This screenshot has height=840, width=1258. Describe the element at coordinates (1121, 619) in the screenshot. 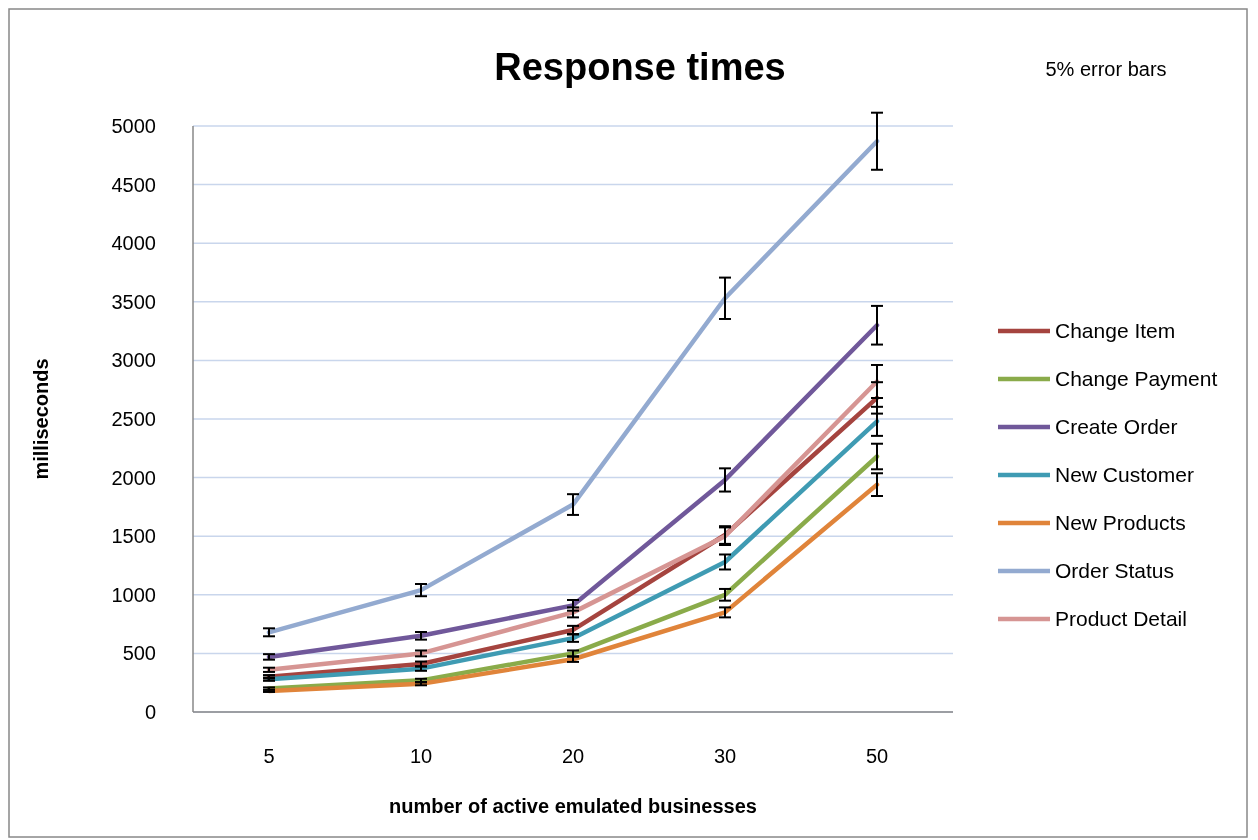

I see `legend-label: Product Detail` at that location.